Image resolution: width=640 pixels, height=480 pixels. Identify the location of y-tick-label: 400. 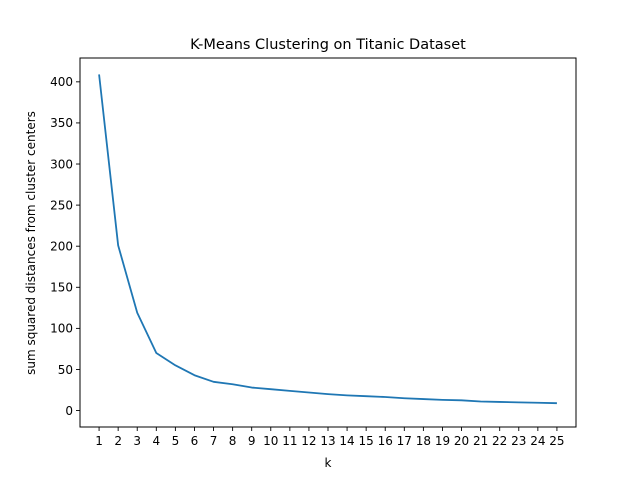
(61, 82).